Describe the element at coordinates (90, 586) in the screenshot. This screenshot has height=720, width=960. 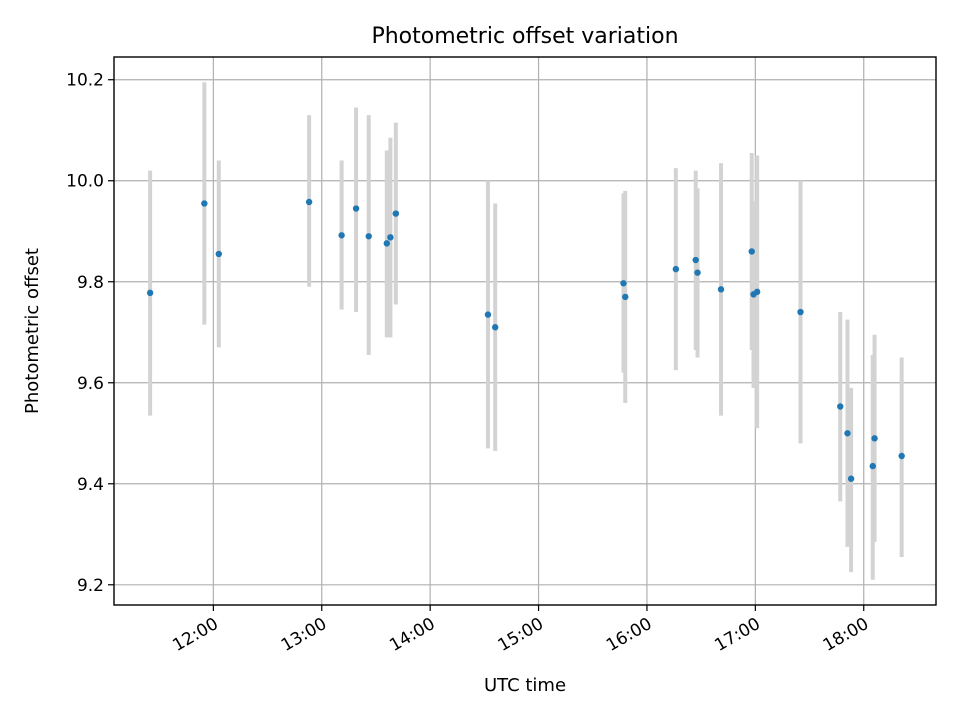
I see `y-tick-label: 9.2` at that location.